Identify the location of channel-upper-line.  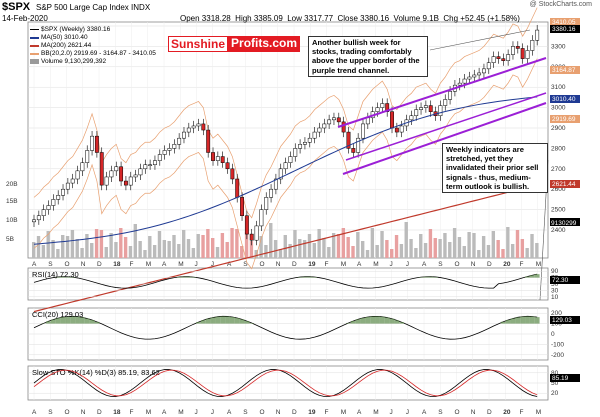
(442, 92).